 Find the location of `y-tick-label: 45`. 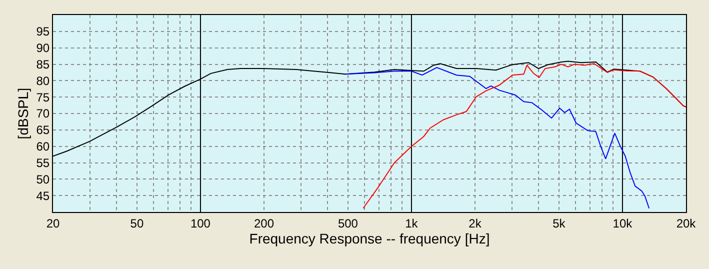

y-tick-label: 45 is located at coordinates (43, 195).